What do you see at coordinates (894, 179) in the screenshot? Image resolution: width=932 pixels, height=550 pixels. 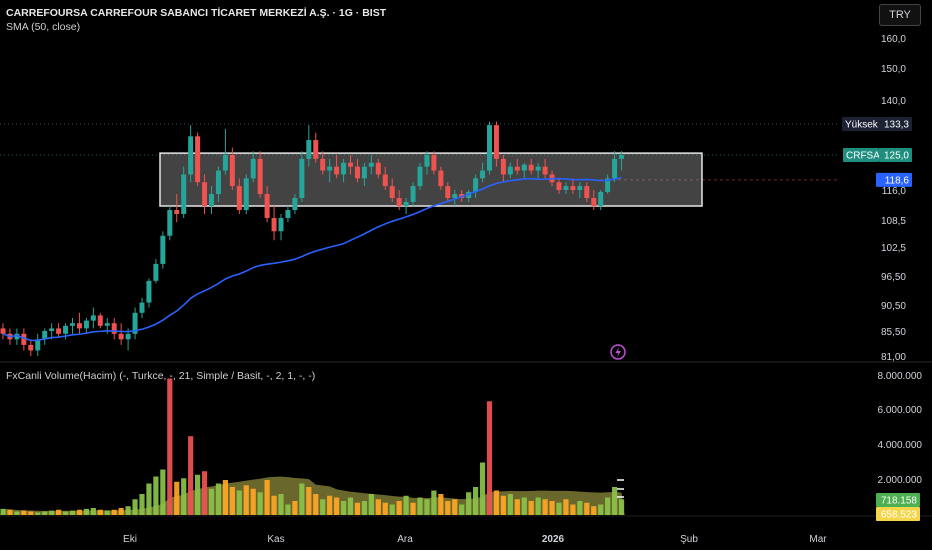 I see `sma-value-tag-bg` at bounding box center [894, 179].